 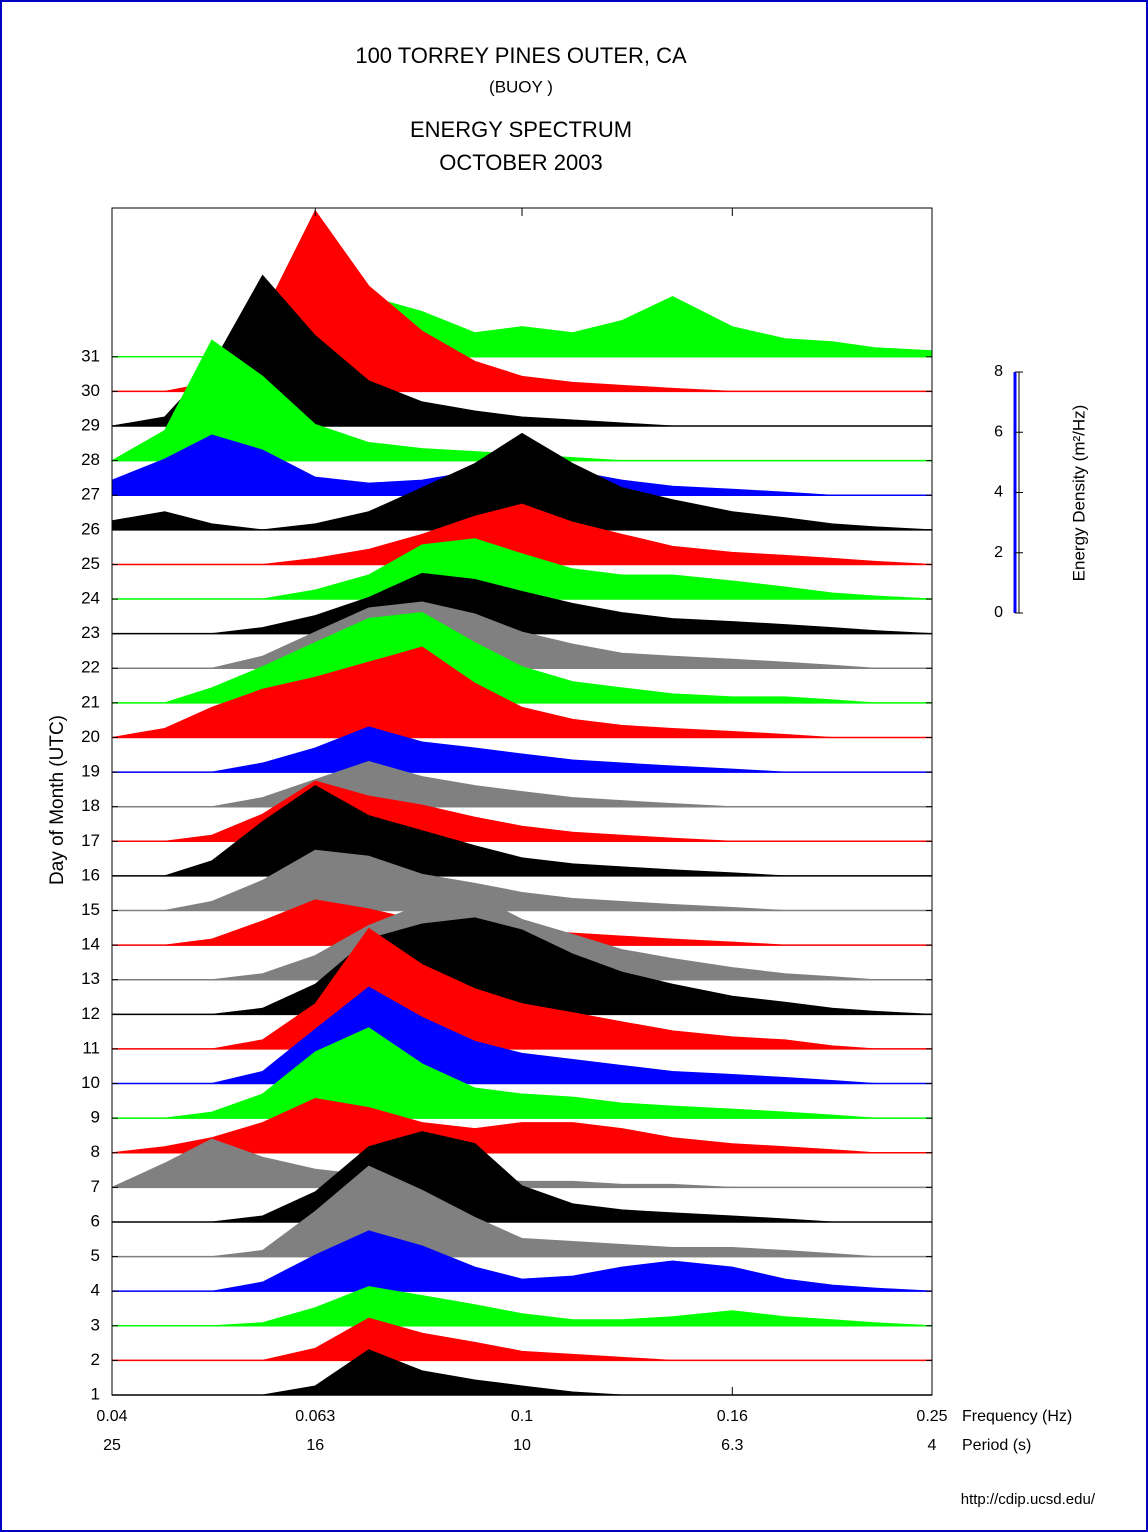 I want to click on y-tick-label: 31, so click(x=90, y=355).